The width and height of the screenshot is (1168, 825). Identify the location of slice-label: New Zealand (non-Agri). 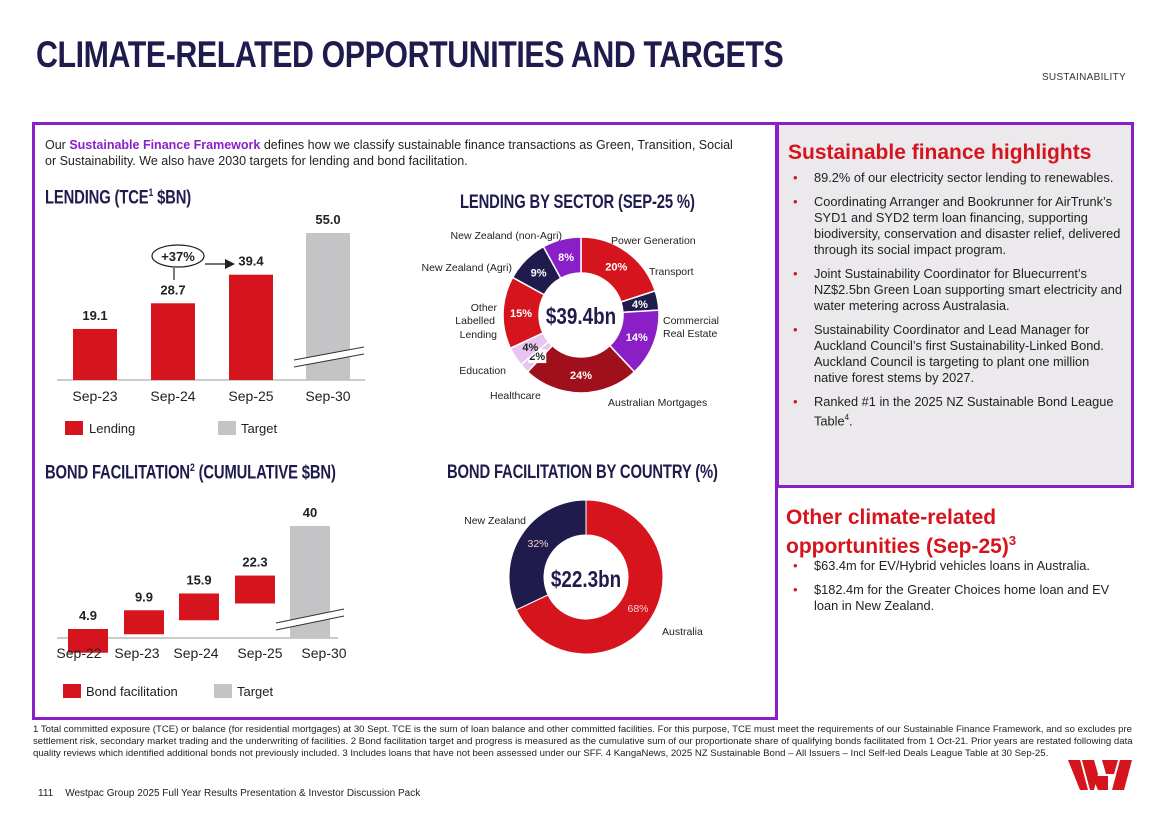
(506, 236).